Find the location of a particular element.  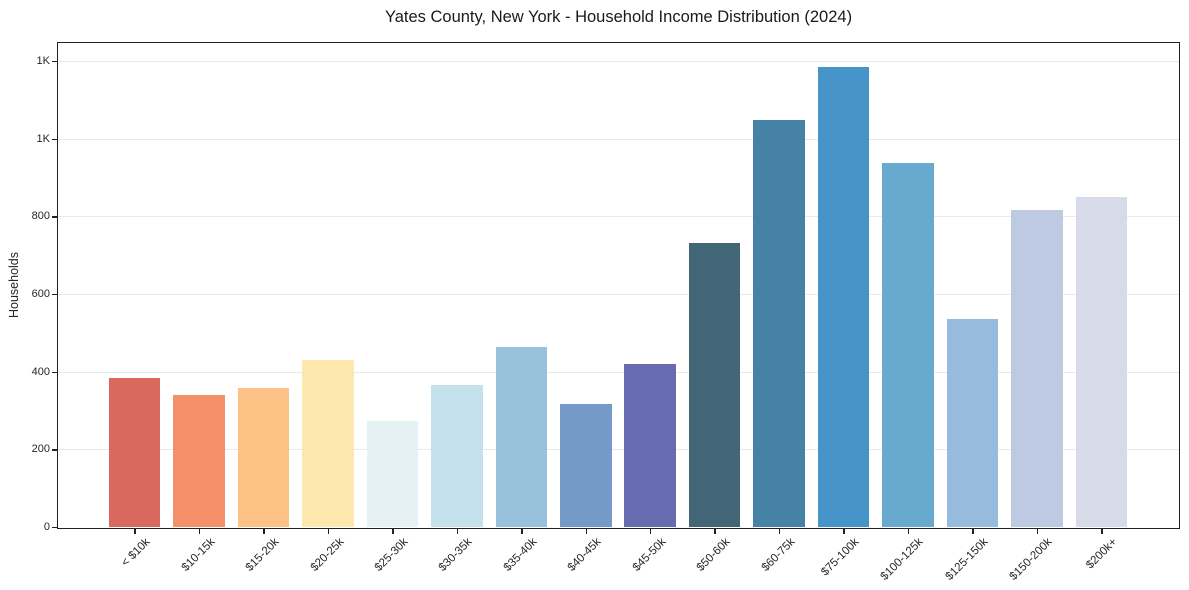

y-tick-label: 200 is located at coordinates (40, 449).